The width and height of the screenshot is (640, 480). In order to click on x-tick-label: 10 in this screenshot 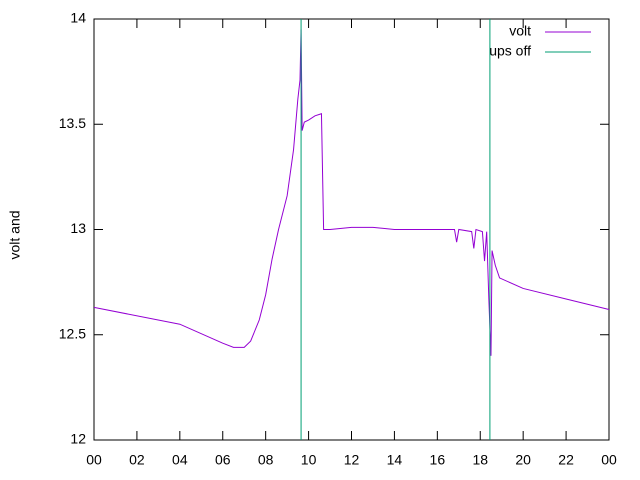, I will do `click(309, 460)`.